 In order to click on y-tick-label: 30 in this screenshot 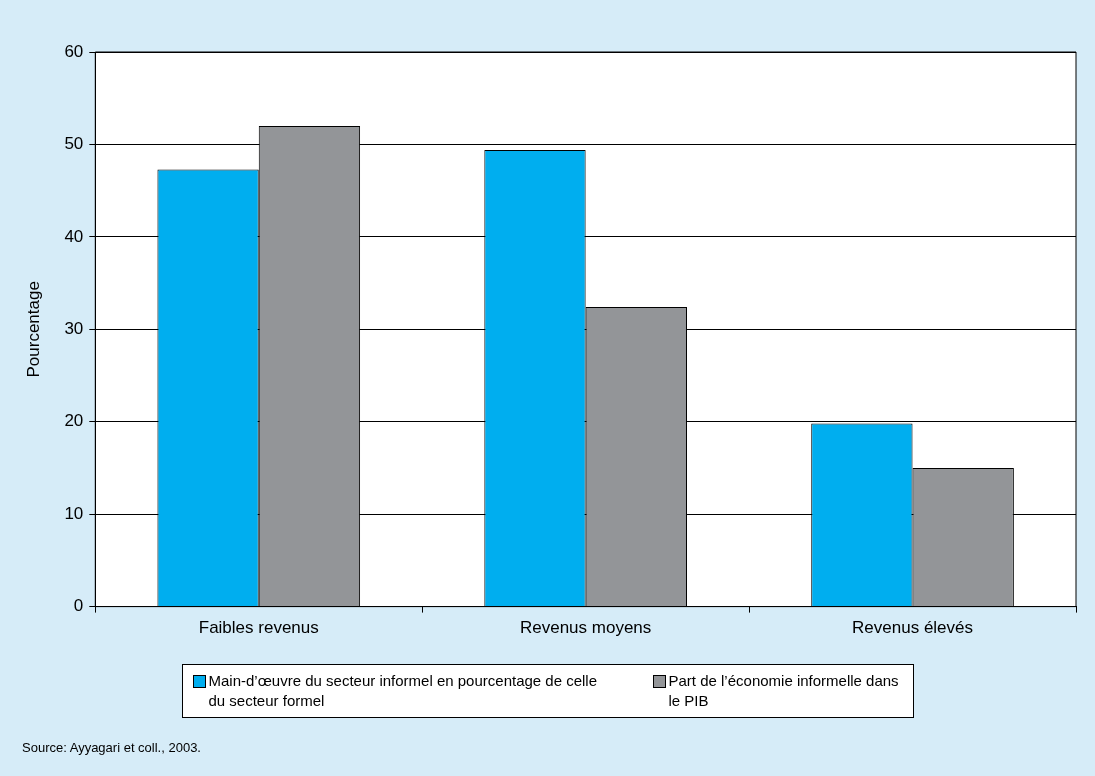, I will do `click(74, 328)`.